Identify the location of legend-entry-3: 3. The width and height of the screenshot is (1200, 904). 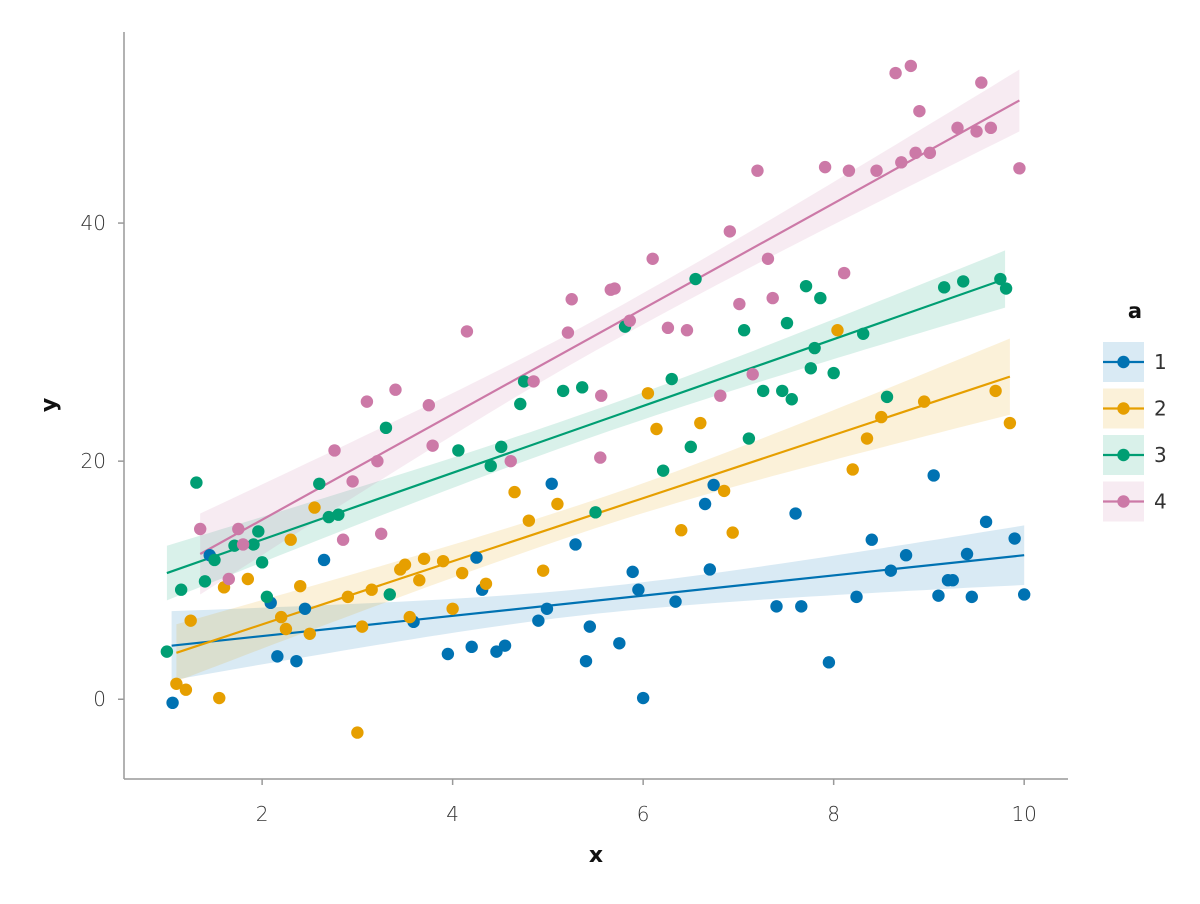
(1135, 455).